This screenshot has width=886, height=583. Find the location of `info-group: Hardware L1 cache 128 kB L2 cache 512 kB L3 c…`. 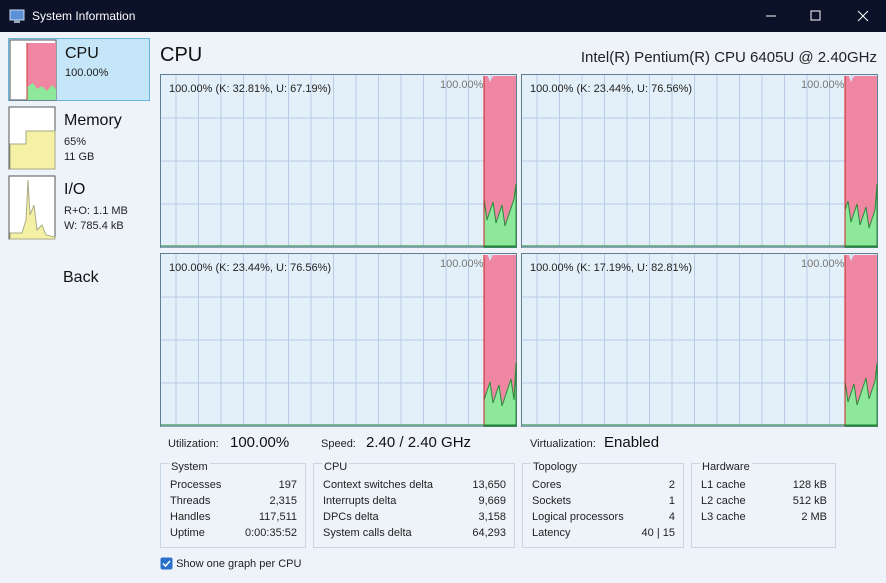

info-group: Hardware L1 cache 128 kB L2 cache 512 kB L3 c… is located at coordinates (763, 504).